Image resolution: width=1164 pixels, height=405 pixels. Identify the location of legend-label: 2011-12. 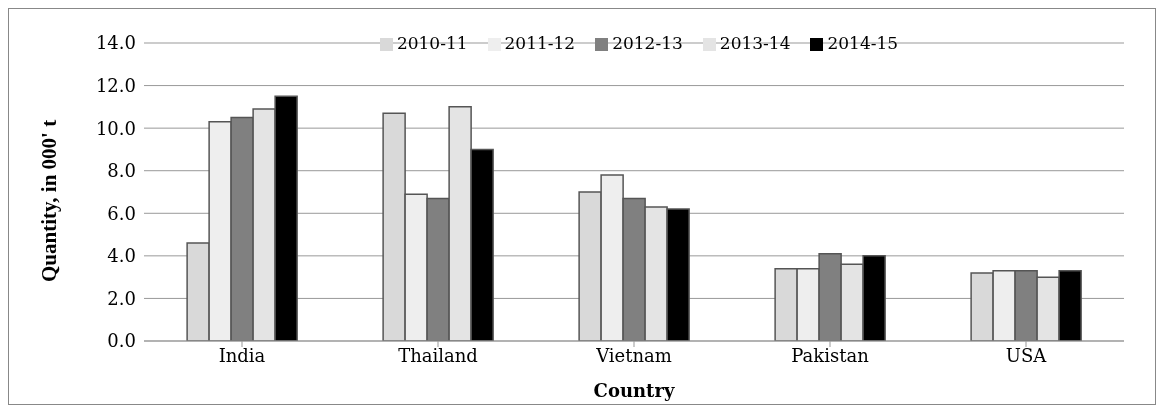
(540, 43).